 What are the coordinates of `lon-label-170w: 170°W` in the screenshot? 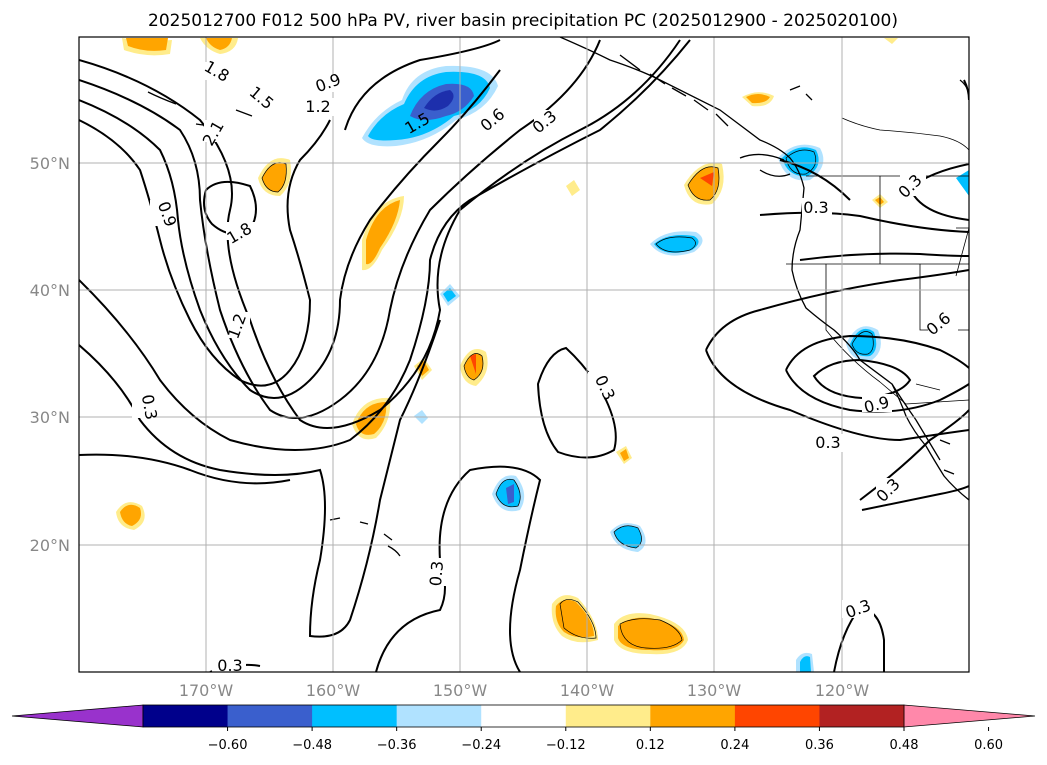 It's located at (206, 690).